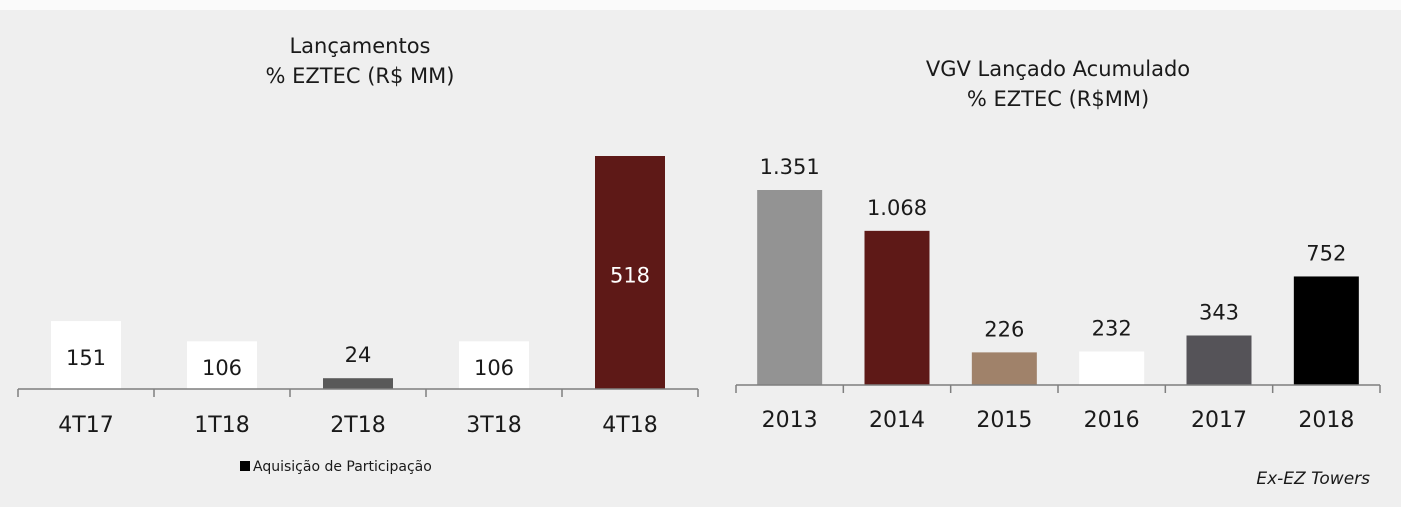 The width and height of the screenshot is (1401, 507). Describe the element at coordinates (1219, 312) in the screenshot. I see `value-label: 343` at that location.